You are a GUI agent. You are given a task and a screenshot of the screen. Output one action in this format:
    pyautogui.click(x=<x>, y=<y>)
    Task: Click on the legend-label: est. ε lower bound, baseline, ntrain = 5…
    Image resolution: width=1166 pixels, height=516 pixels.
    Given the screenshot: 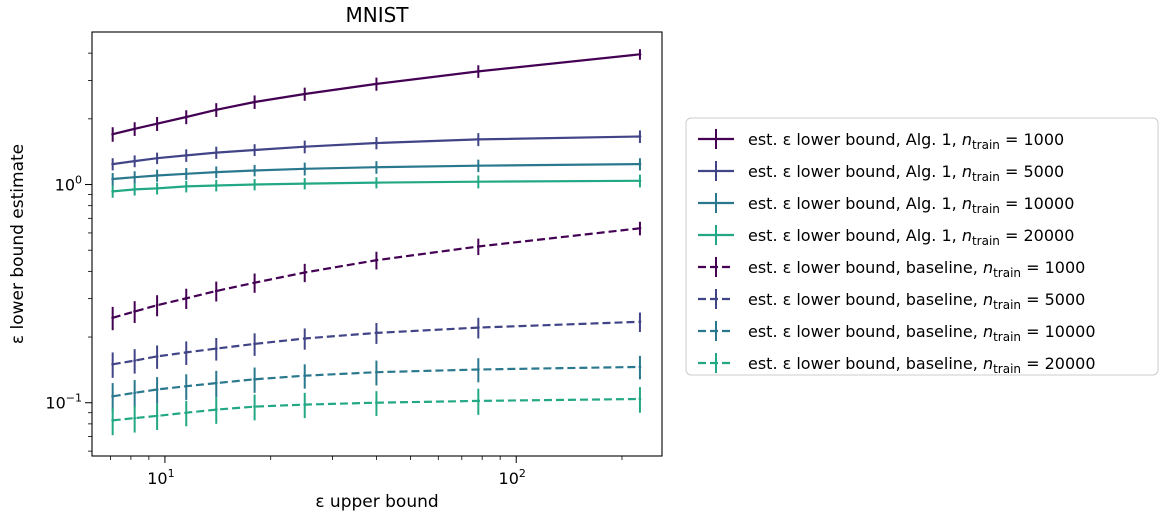 What is the action you would take?
    pyautogui.click(x=916, y=301)
    